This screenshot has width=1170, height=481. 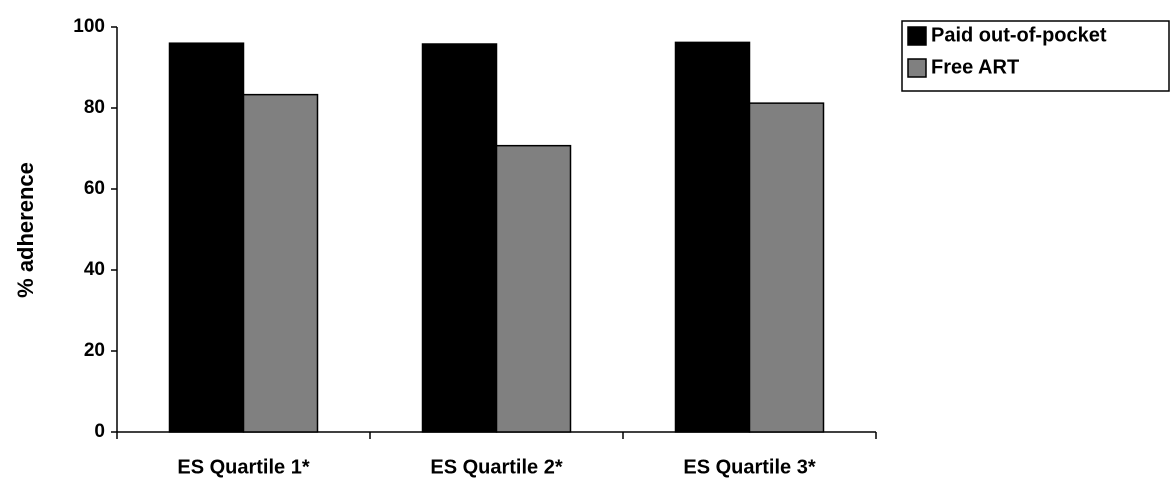 What do you see at coordinates (65, 229) in the screenshot?
I see `y-axis: 0 20 40 60 80 100 % adherence` at bounding box center [65, 229].